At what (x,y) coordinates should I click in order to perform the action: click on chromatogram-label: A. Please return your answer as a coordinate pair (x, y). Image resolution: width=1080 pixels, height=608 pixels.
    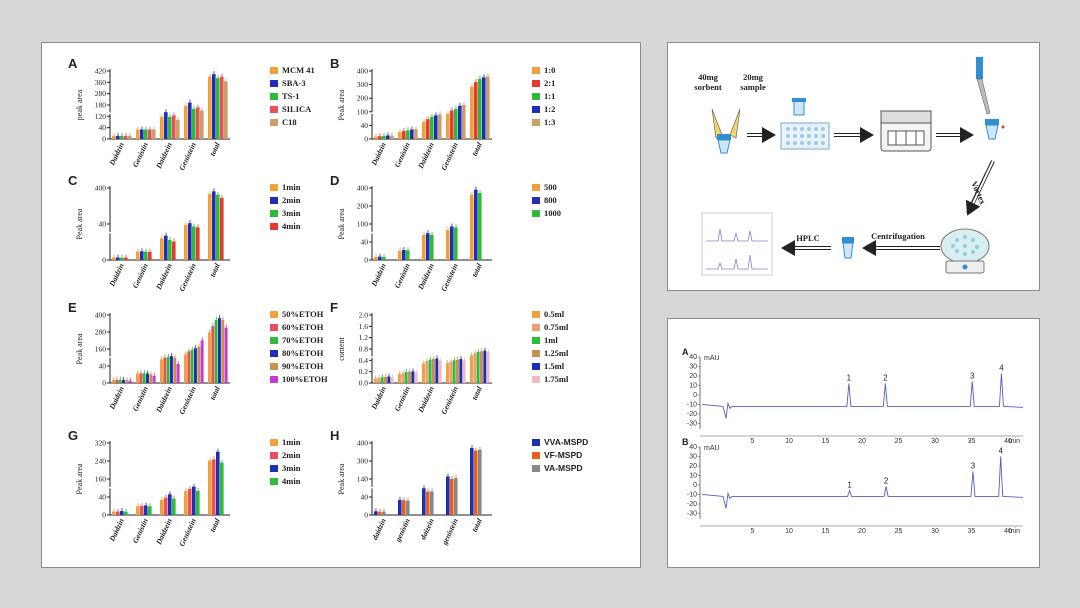
    Looking at the image, I should click on (685, 352).